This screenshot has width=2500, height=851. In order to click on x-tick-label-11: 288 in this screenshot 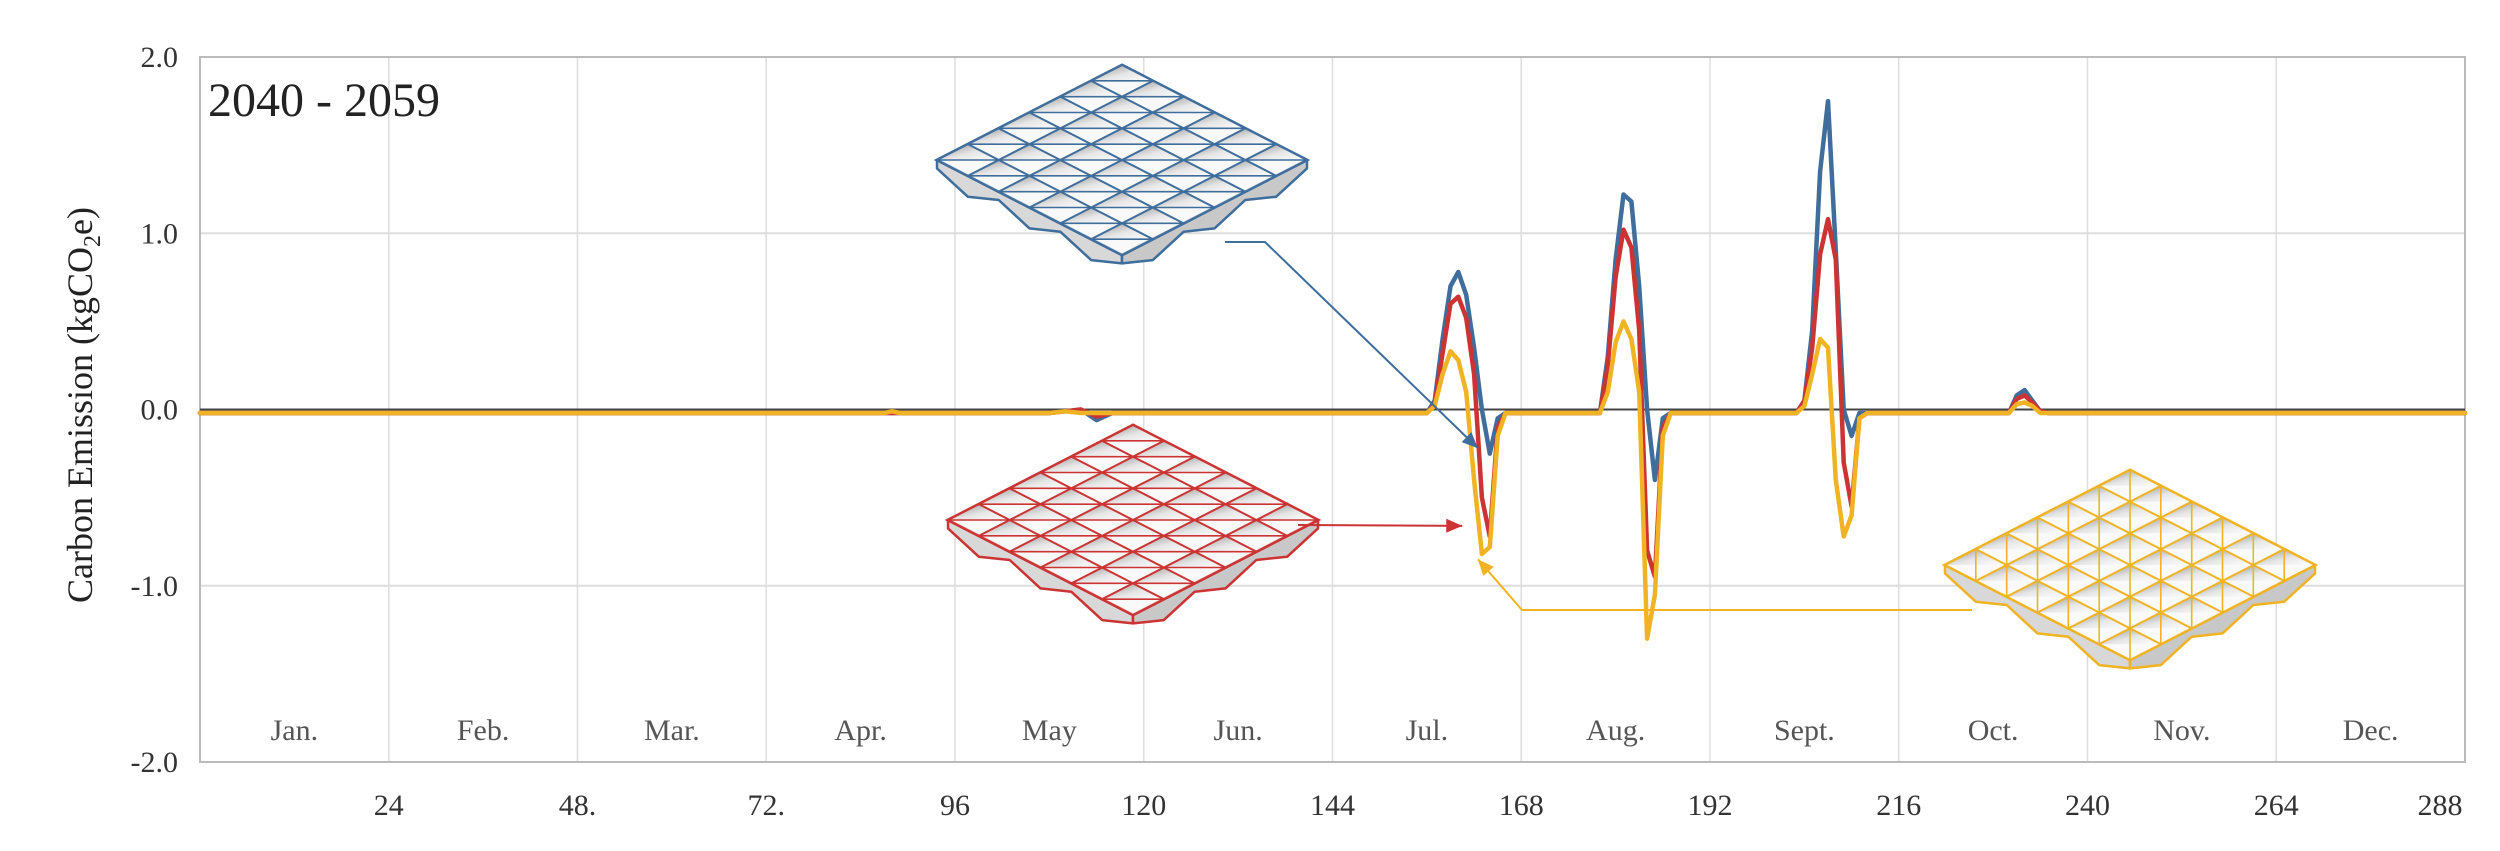, I will do `click(2440, 805)`.